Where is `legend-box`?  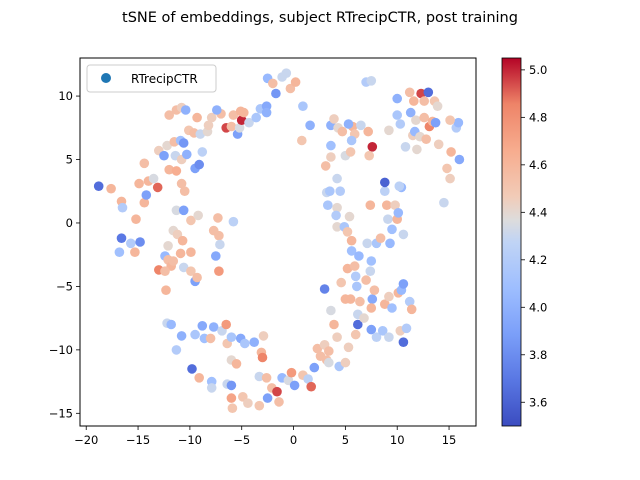 legend-box is located at coordinates (151, 78).